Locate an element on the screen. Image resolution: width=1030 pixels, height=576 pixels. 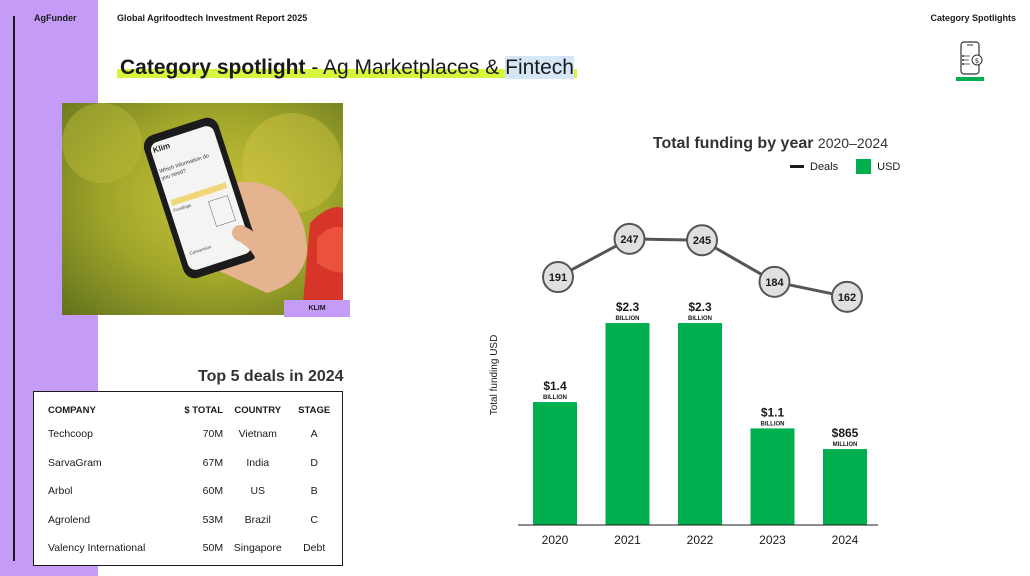
phone-screen-label2: Conversion is located at coordinates (201, 250).